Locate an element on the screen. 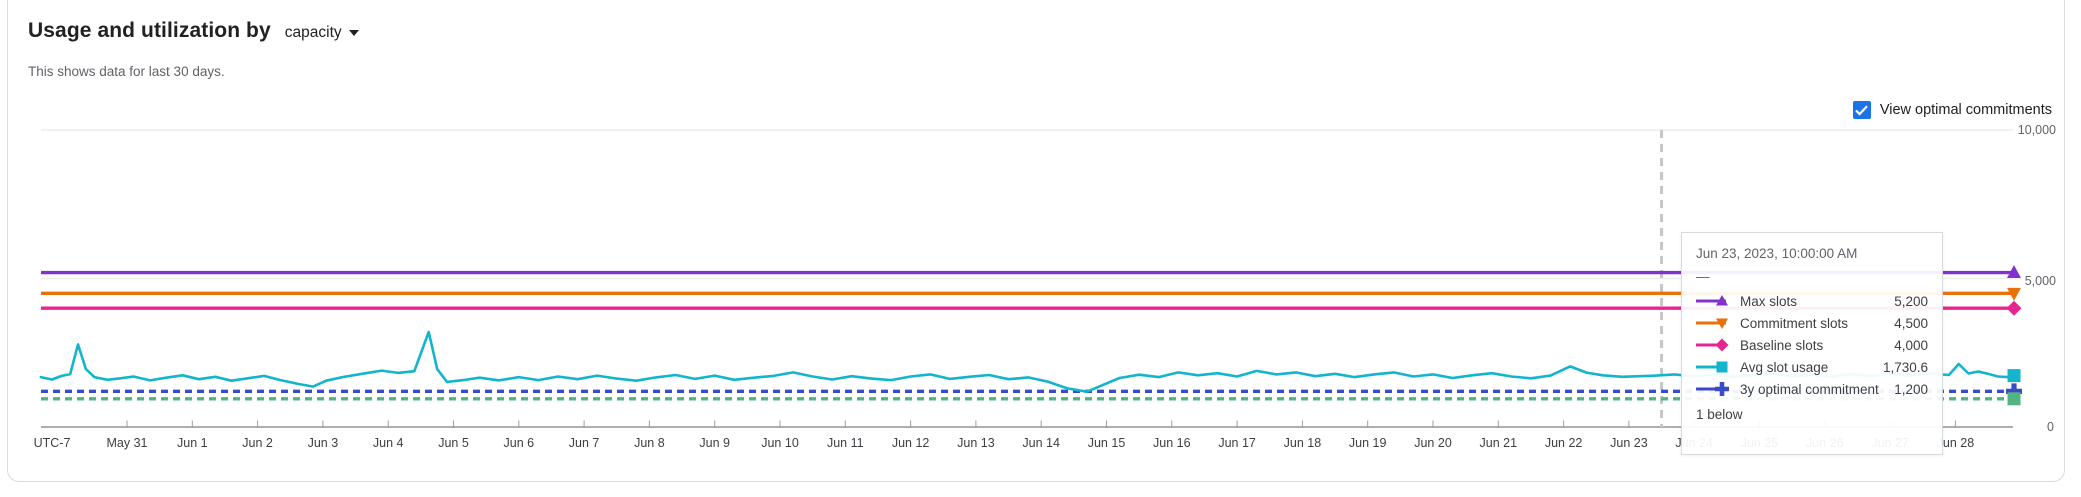 This screenshot has width=2081, height=497. x-axis-label: Jun 4 is located at coordinates (388, 443).